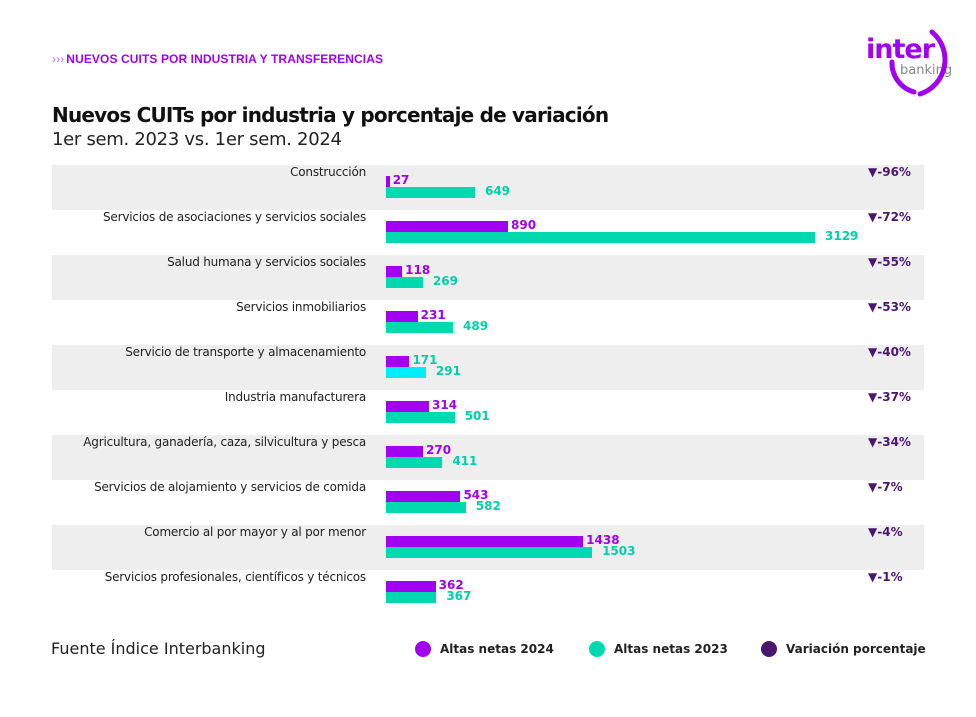 Image resolution: width=976 pixels, height=717 pixels. What do you see at coordinates (245, 352) in the screenshot?
I see `category-label: Servicio de transporte y almacenamiento` at bounding box center [245, 352].